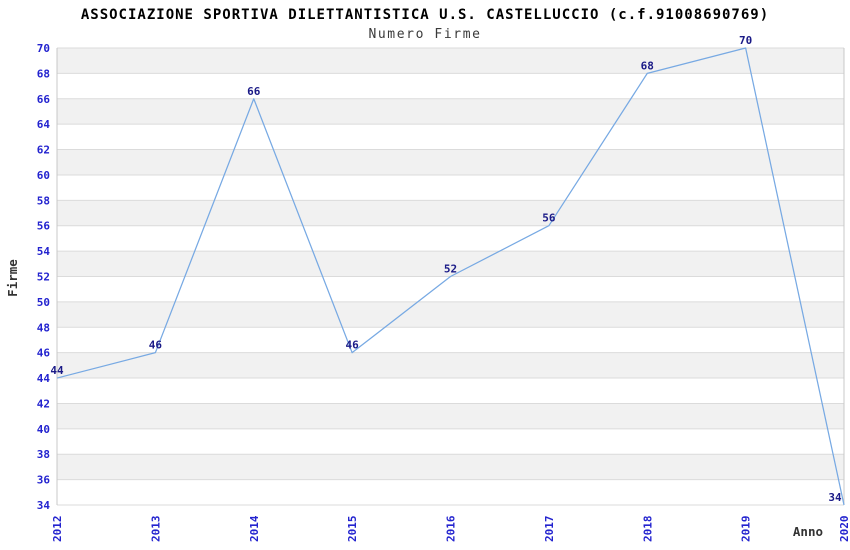 The height and width of the screenshot is (550, 850). Describe the element at coordinates (647, 529) in the screenshot. I see `x-tick-label: 2018` at that location.